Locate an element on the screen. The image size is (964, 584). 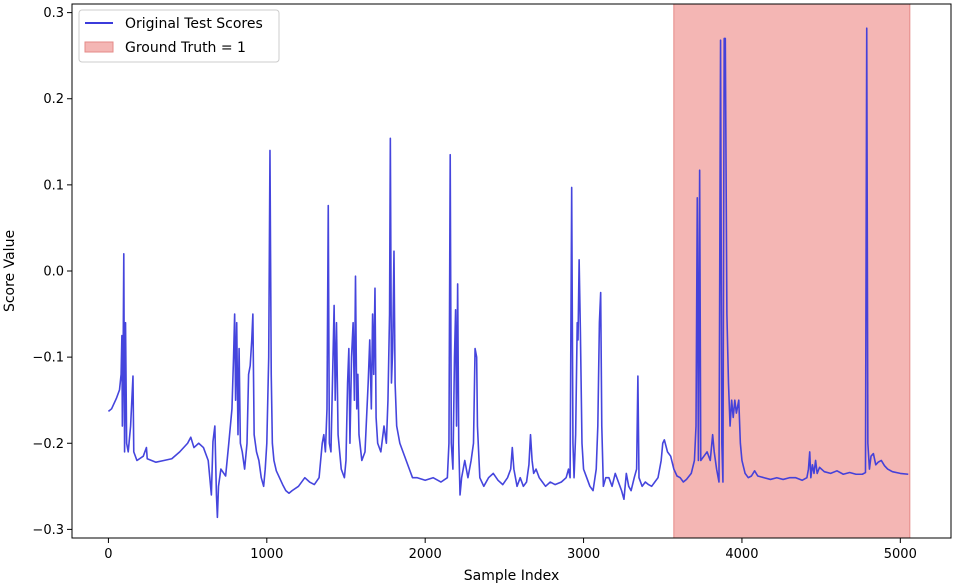
y-tick-label-2: −0.1 is located at coordinates (48, 358).